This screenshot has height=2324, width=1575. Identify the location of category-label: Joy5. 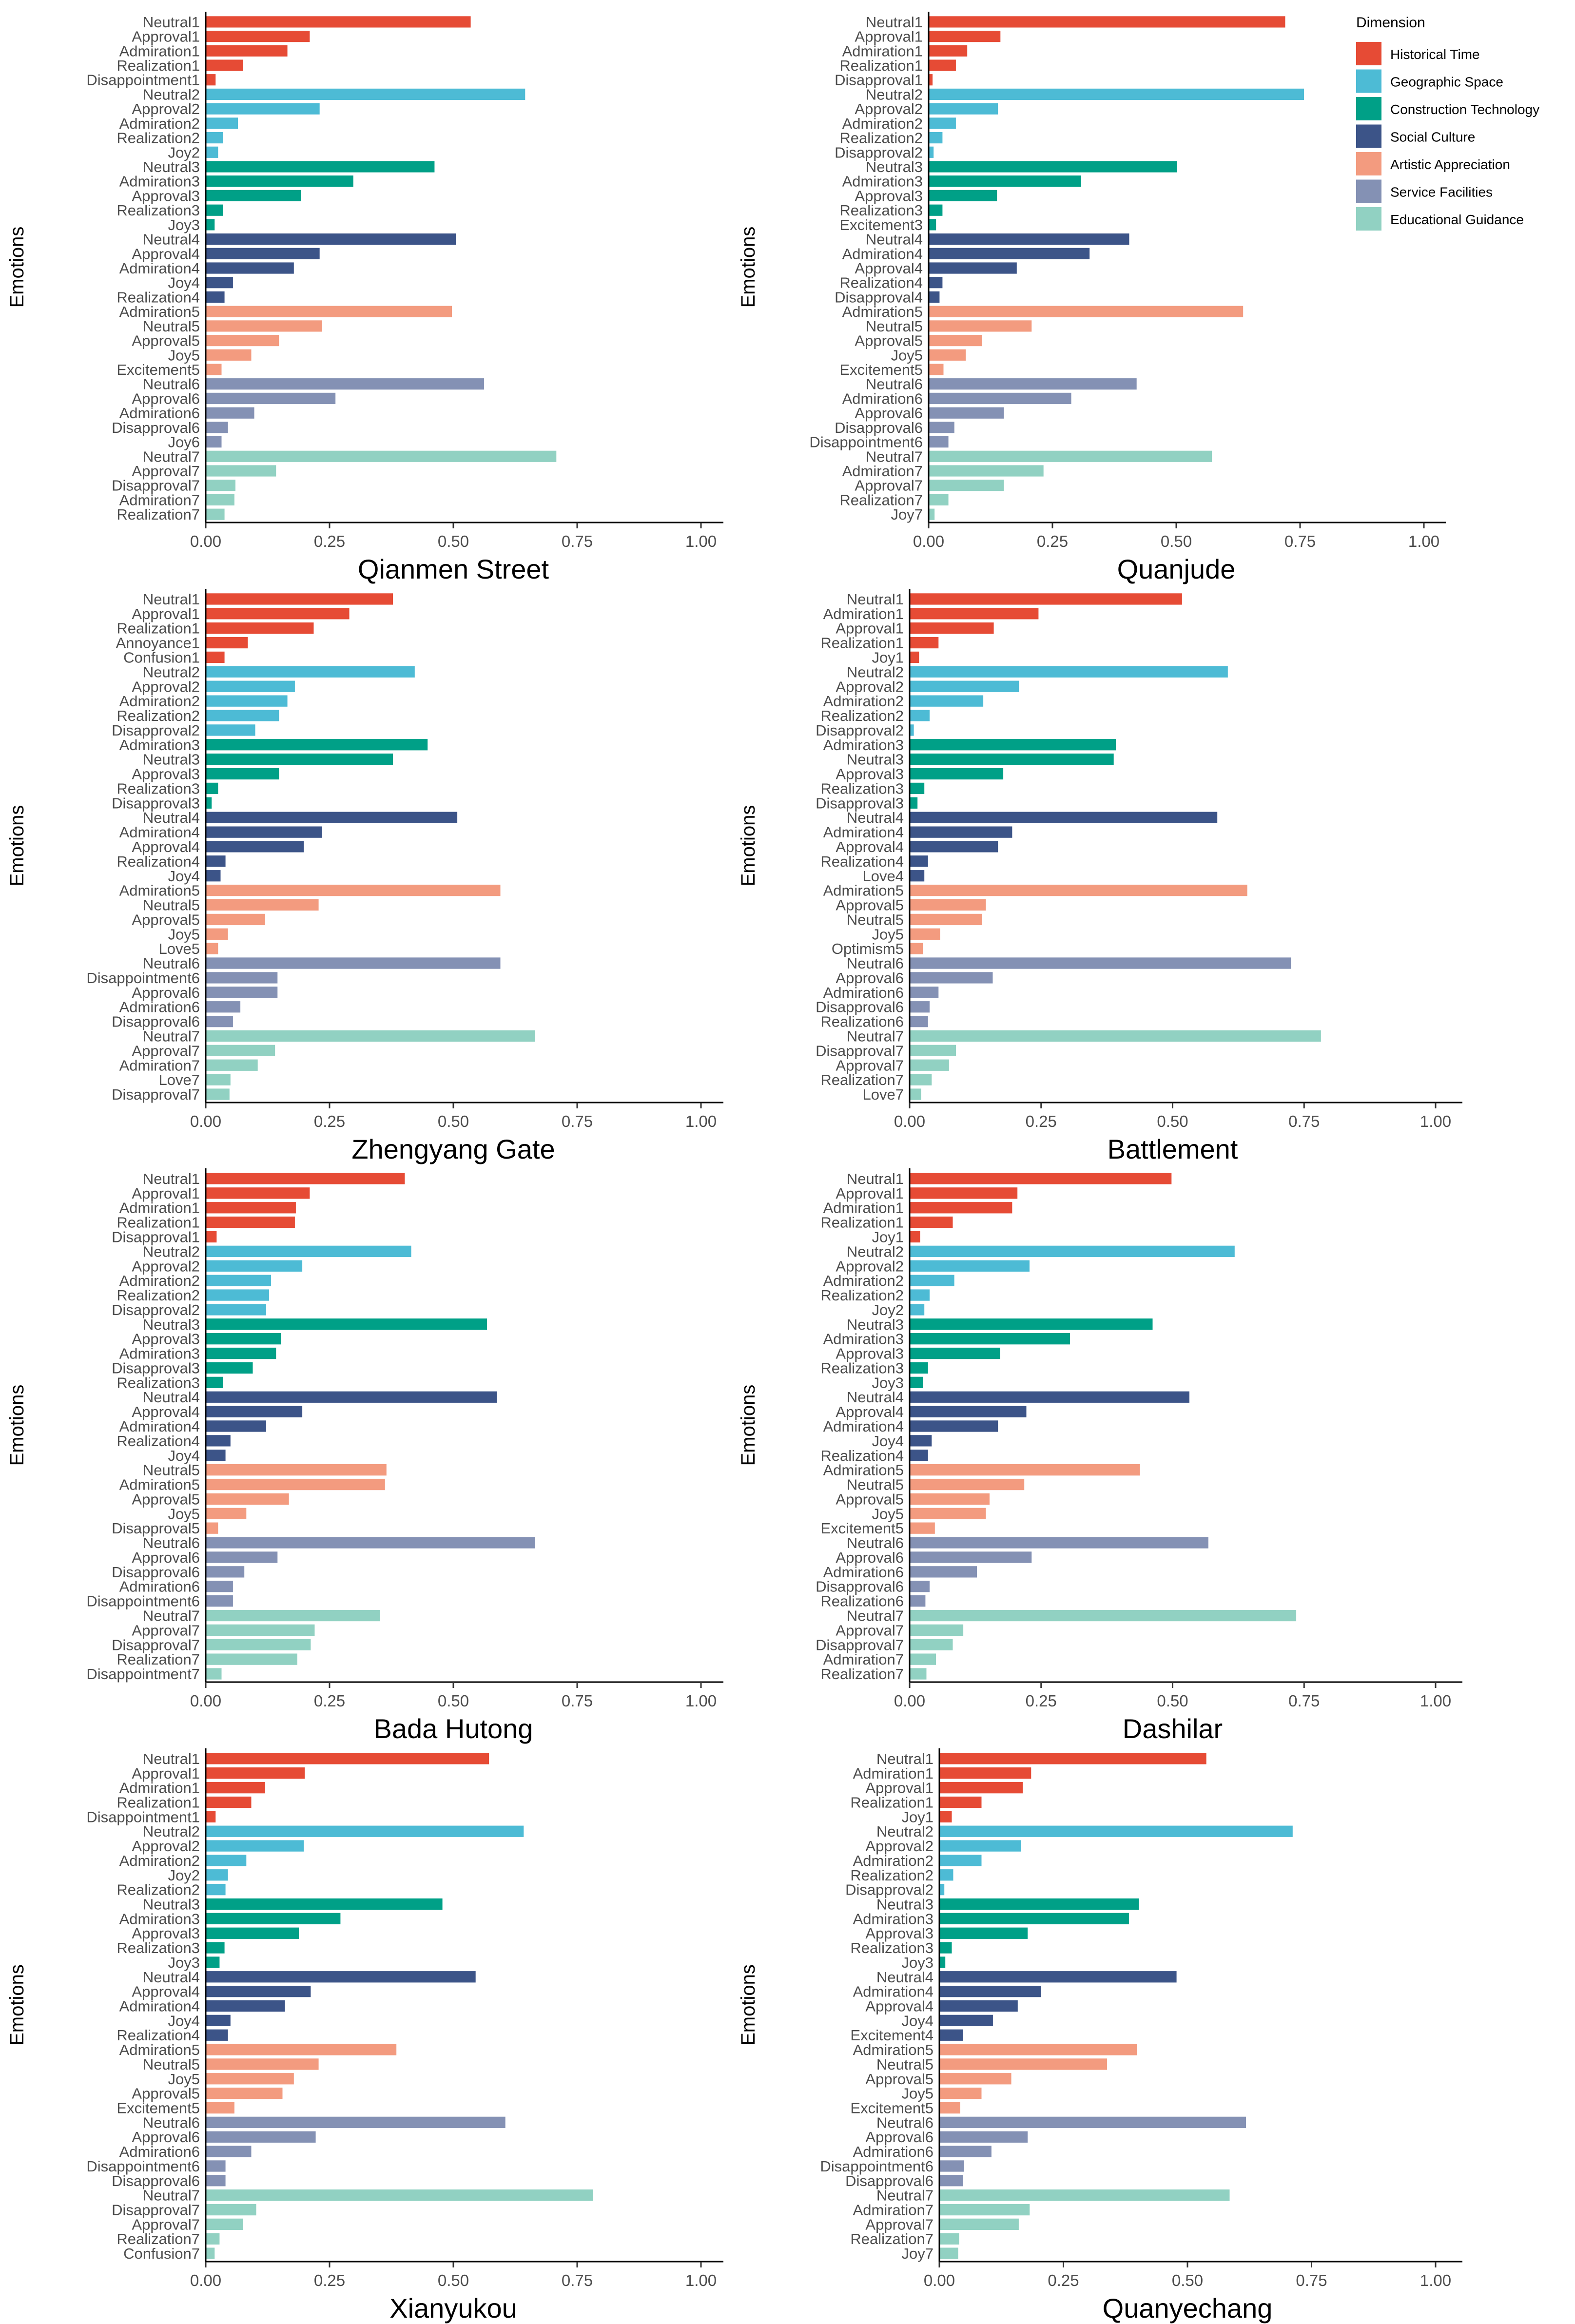
(184, 934).